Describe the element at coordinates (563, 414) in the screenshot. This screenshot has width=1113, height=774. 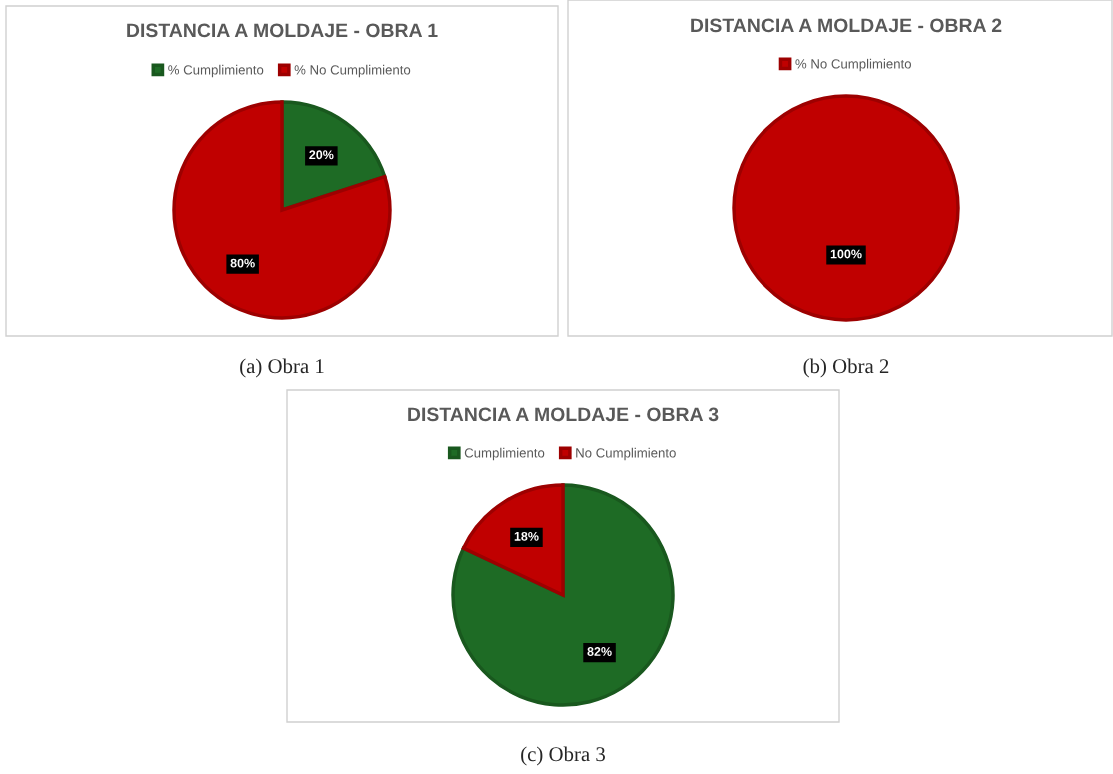
I see `chart-title: DISTANCIA A MOLDAJE - OBRA 3` at that location.